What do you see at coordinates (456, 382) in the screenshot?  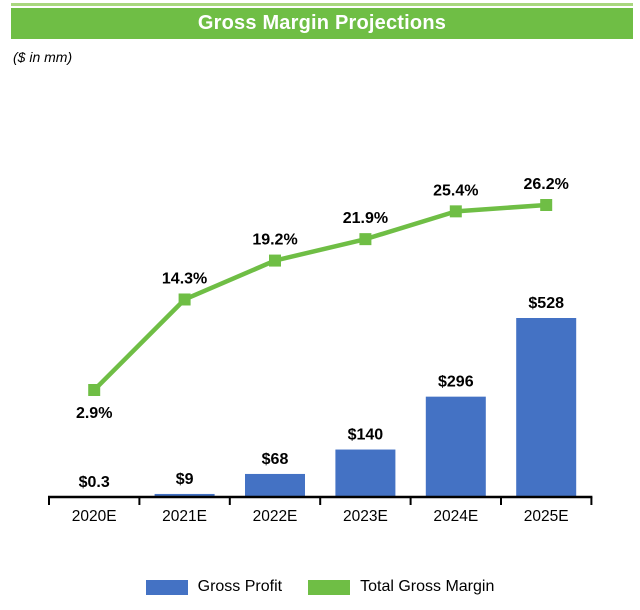 I see `bar-value-label: $296` at bounding box center [456, 382].